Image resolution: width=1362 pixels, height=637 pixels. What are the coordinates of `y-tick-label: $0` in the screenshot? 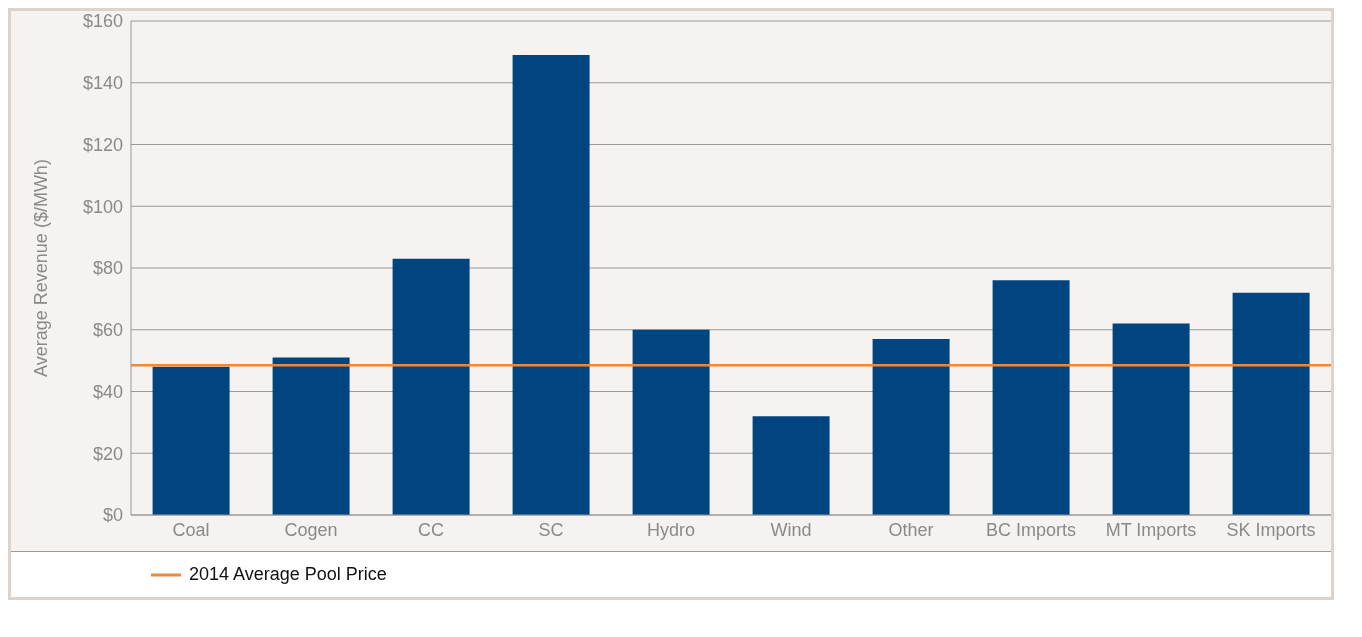 It's located at (112, 515).